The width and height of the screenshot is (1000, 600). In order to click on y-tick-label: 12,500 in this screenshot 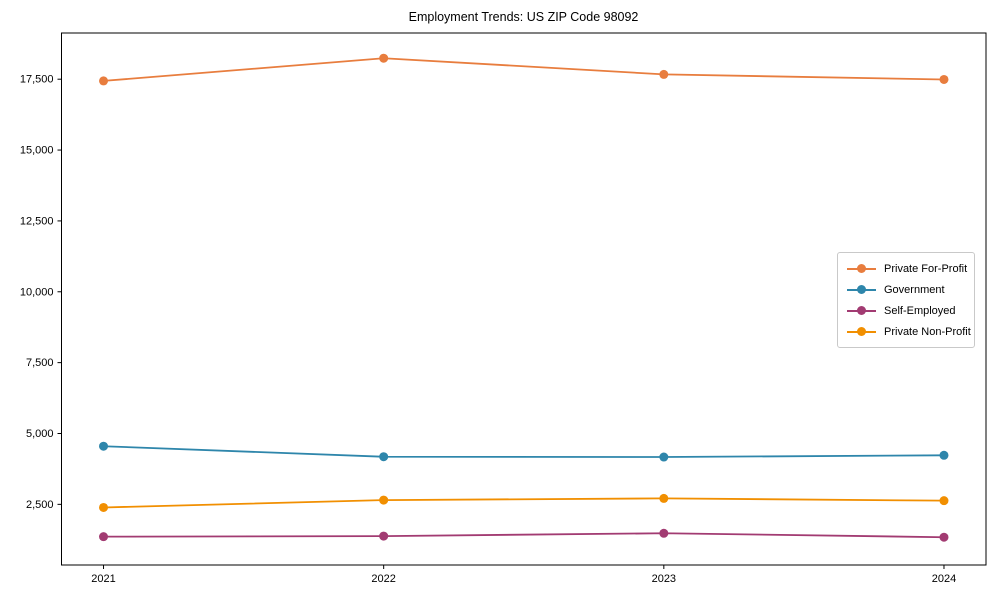, I will do `click(37, 221)`.